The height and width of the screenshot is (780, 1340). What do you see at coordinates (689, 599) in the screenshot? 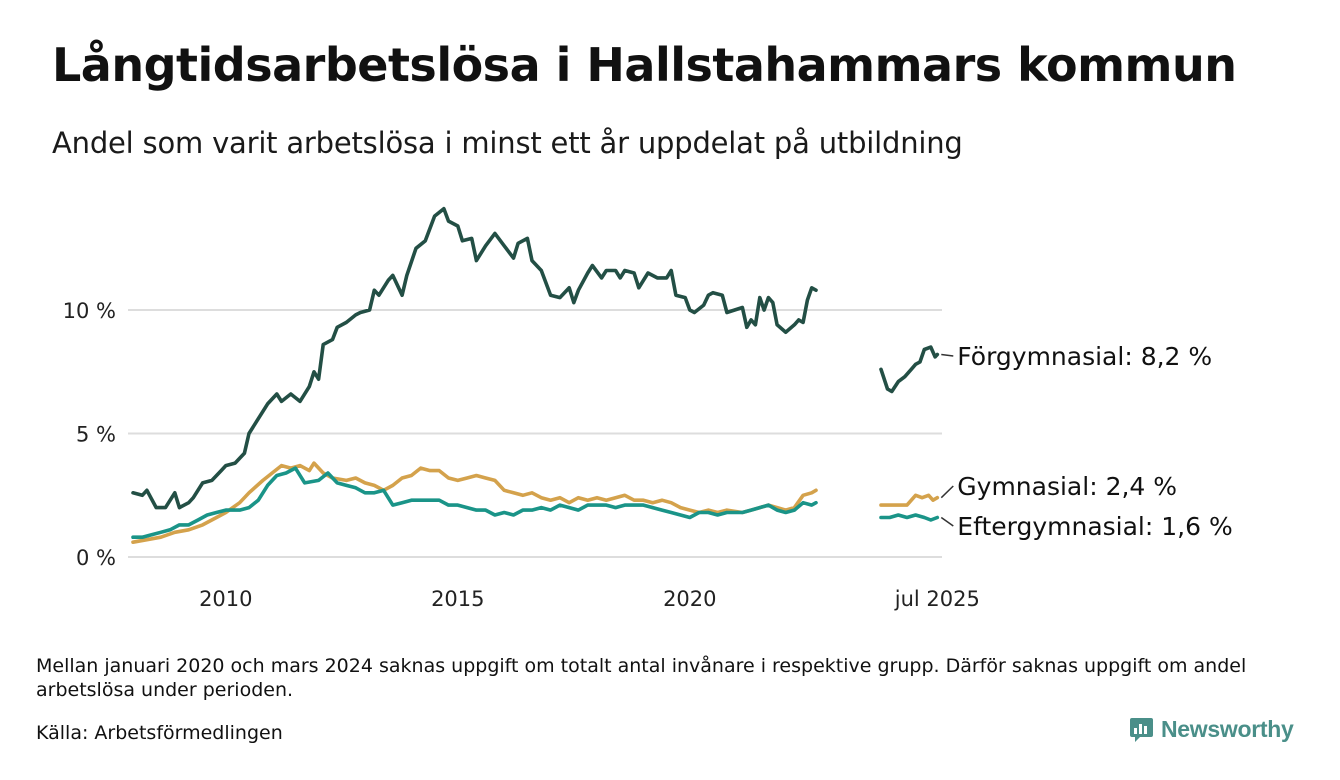
I see `x-tick-label: 2020` at bounding box center [689, 599].